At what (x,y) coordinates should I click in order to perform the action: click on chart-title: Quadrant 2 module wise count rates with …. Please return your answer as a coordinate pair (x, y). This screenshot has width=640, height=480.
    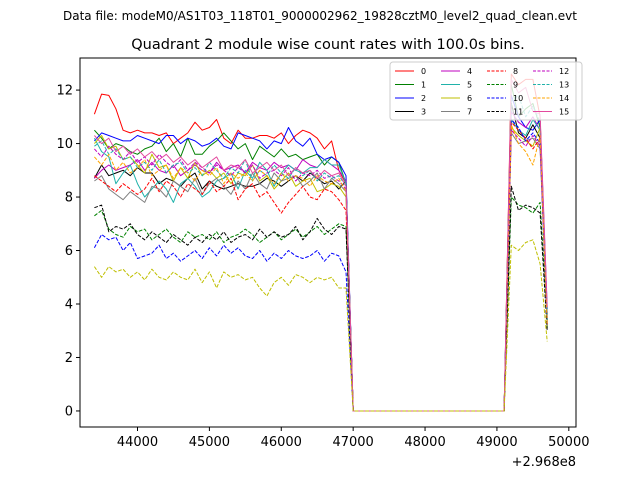
    Looking at the image, I should click on (328, 45).